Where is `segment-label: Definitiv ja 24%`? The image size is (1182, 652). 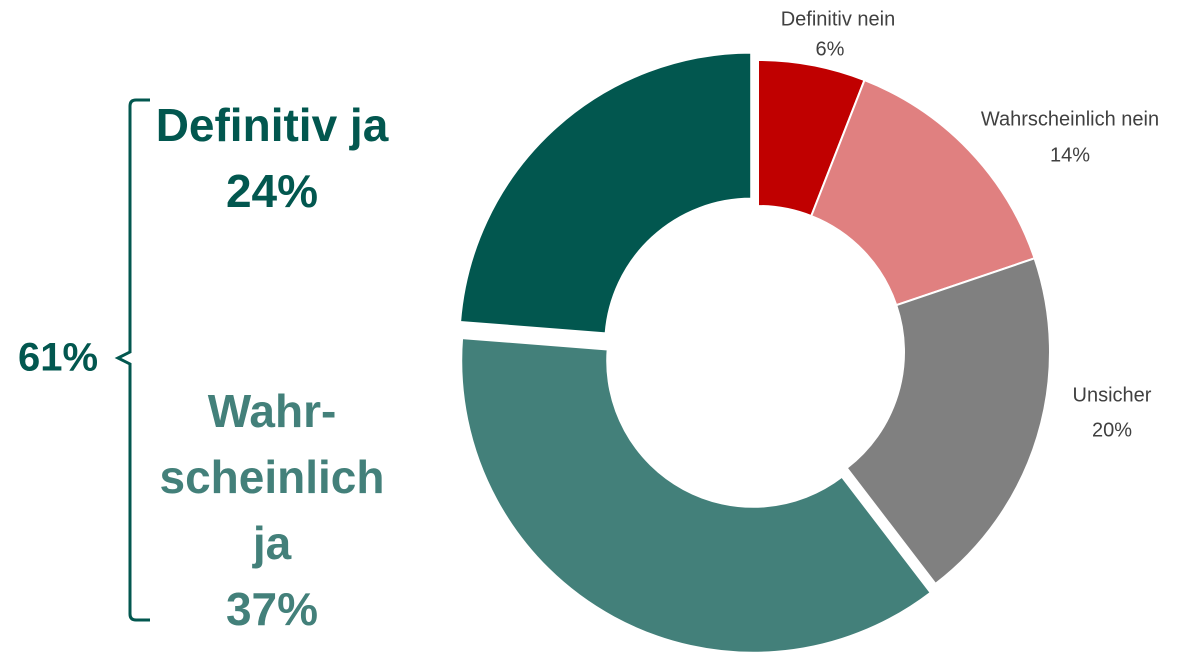 segment-label: Definitiv ja 24% is located at coordinates (272, 158).